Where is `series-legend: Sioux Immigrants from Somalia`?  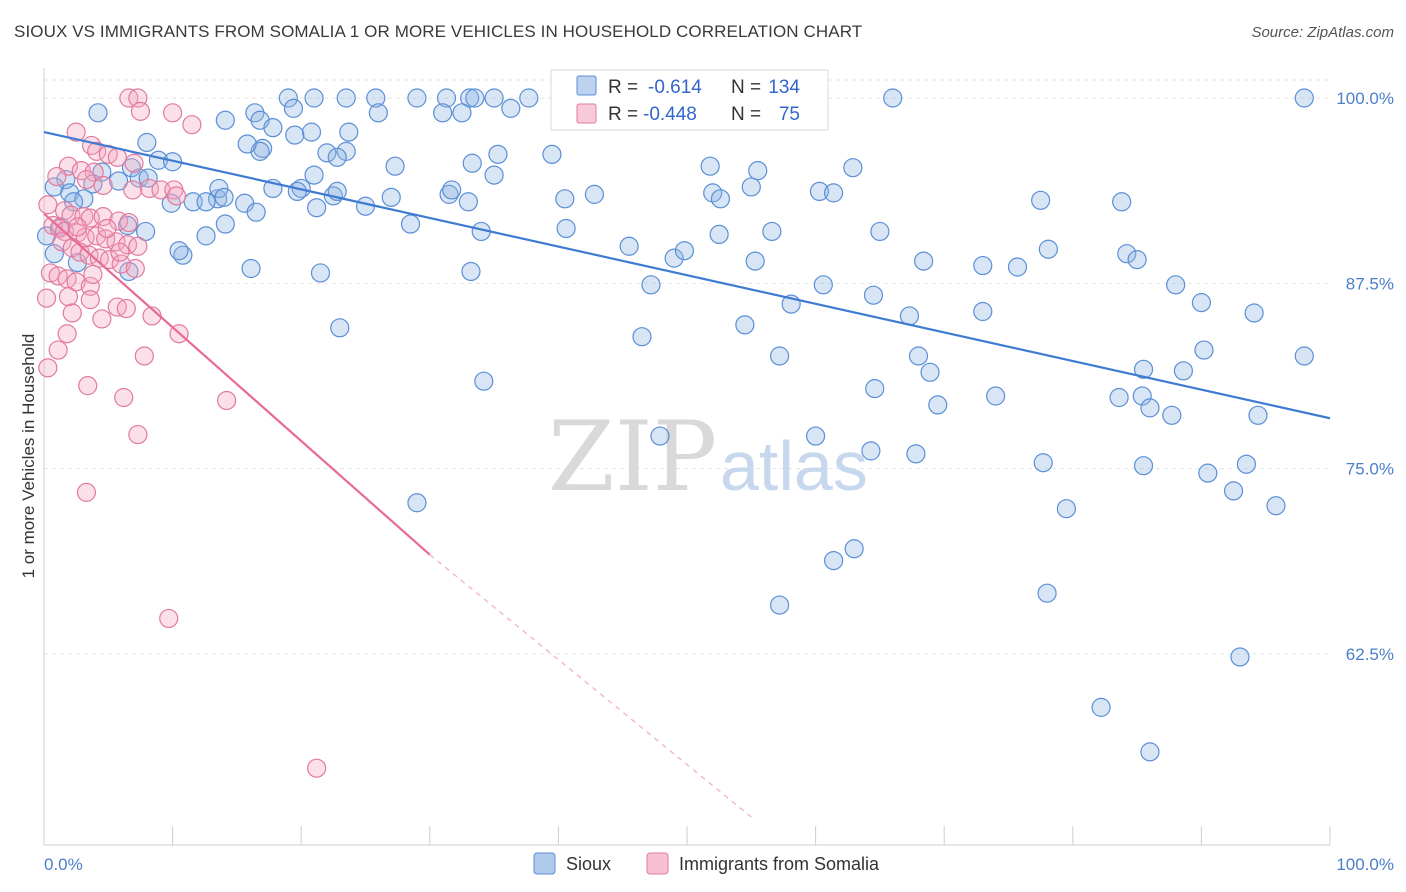 series-legend: Sioux Immigrants from Somalia is located at coordinates (706, 863).